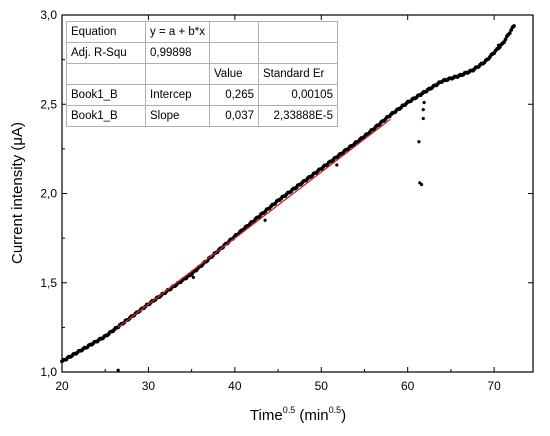 This screenshot has height=436, width=550. Describe the element at coordinates (297, 74) in the screenshot. I see `fit-table-cell: Standard Er` at that location.